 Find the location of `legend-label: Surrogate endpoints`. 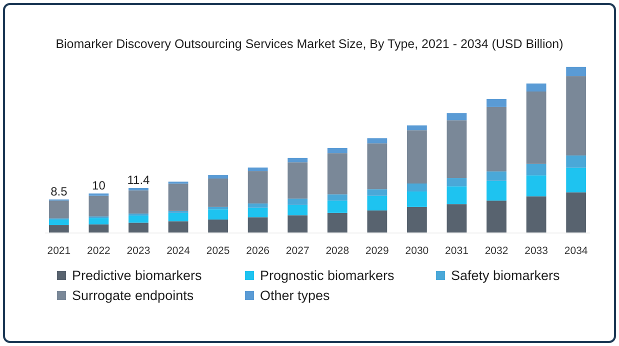

legend-label: Surrogate endpoints is located at coordinates (133, 295).